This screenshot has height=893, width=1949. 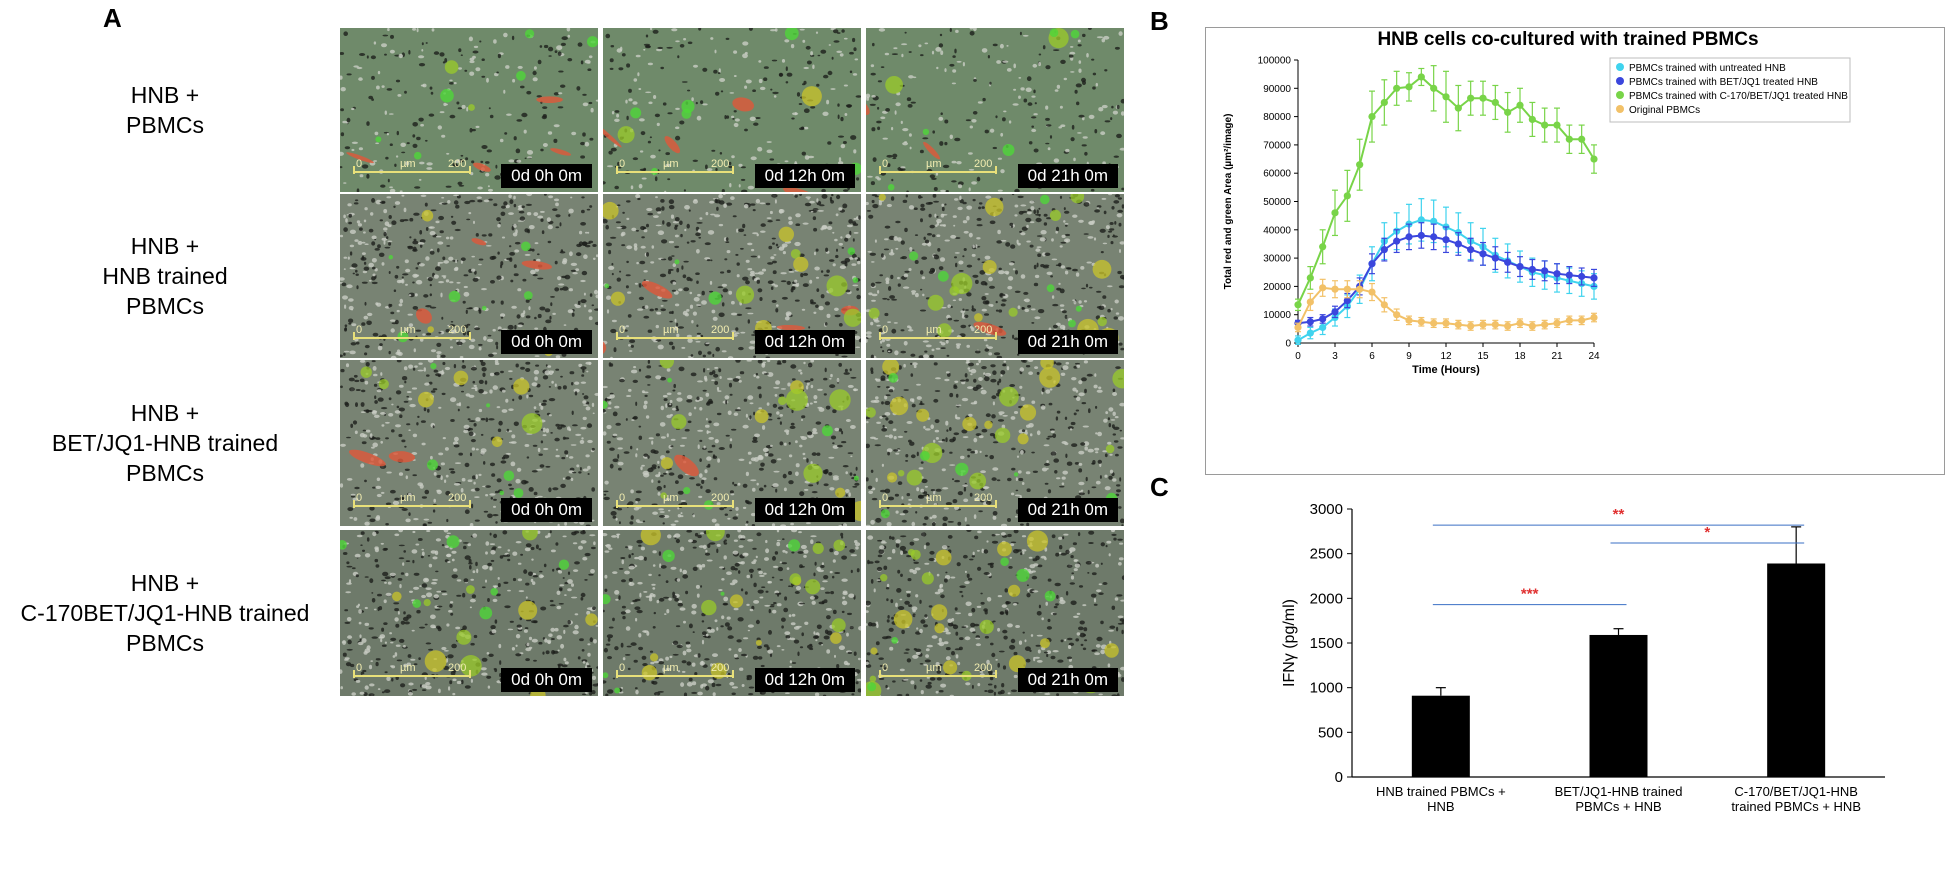 I want to click on row-label-line: HNB +, so click(x=165, y=583).